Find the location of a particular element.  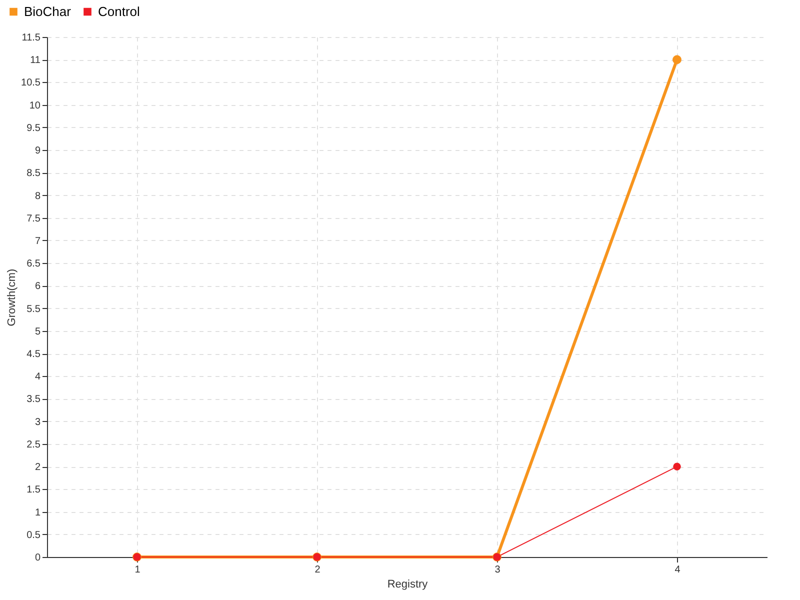

legend-label: Control is located at coordinates (119, 11).